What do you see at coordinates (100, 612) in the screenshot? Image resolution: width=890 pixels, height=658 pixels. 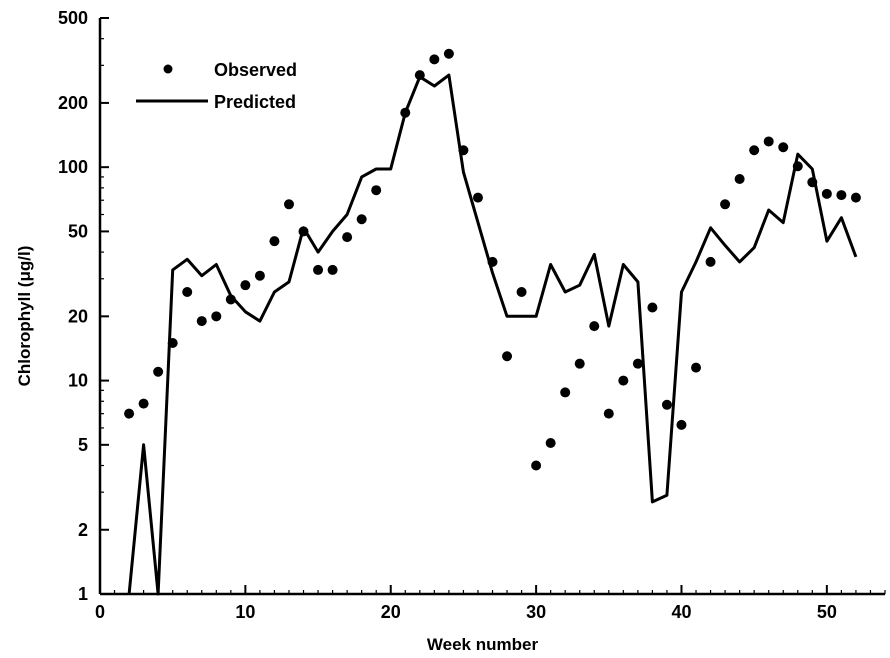 I see `x-tick-label: 0` at bounding box center [100, 612].